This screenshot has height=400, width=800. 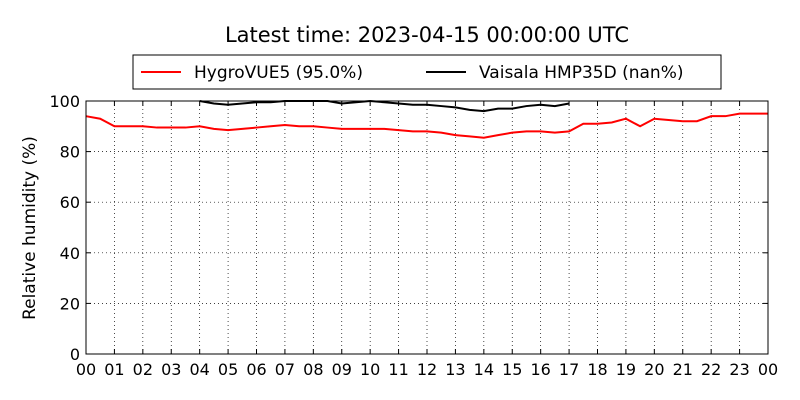 What do you see at coordinates (512, 369) in the screenshot?
I see `x-tick-label: 15` at bounding box center [512, 369].